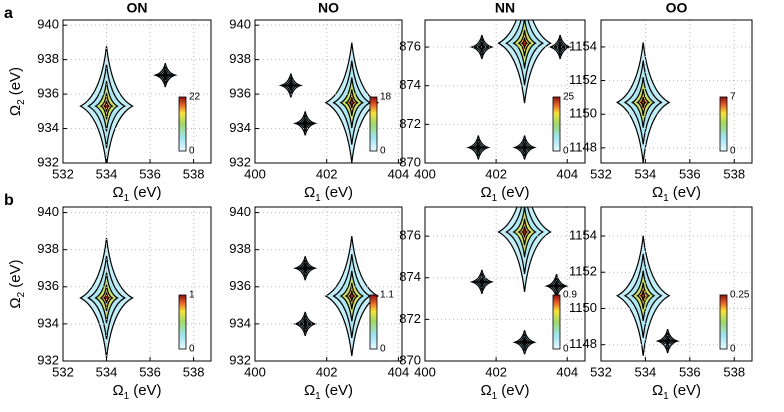 The height and width of the screenshot is (412, 784). Describe the element at coordinates (740, 295) in the screenshot. I see `colorbar-tick-label: 0.25` at that location.